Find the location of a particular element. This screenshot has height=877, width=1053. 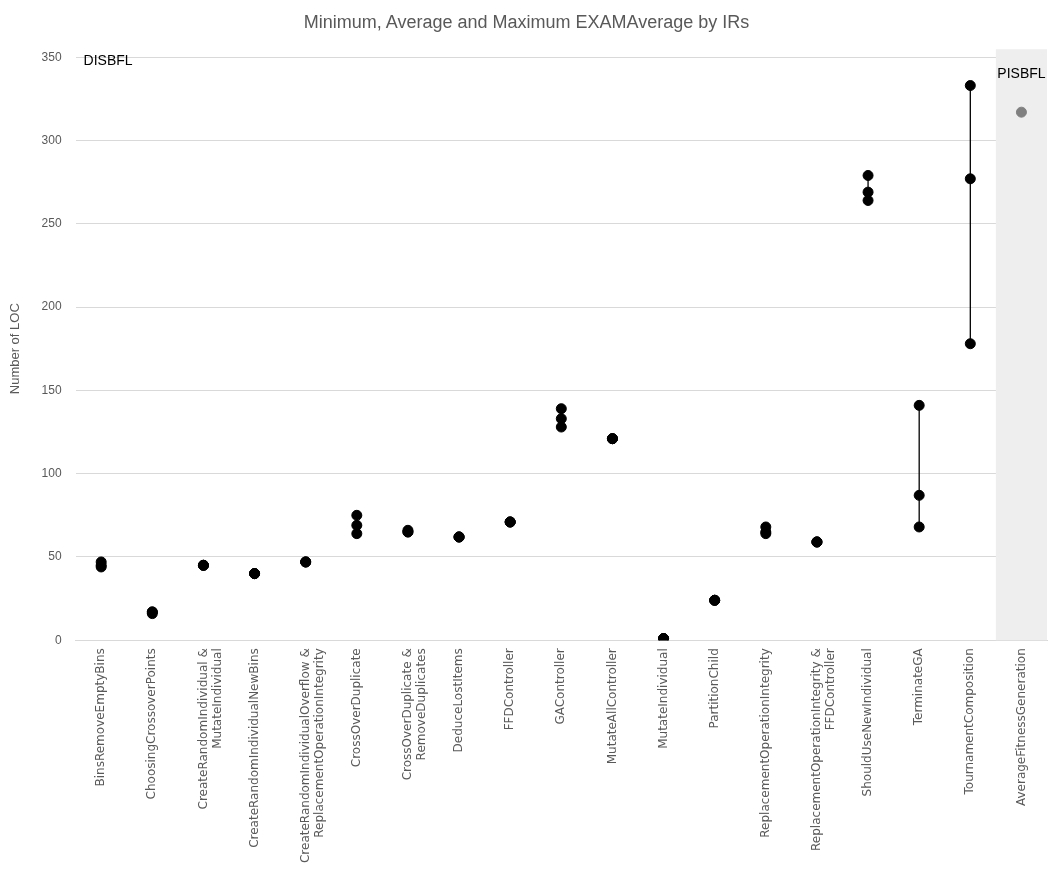

x-tick-label: FFDController is located at coordinates (509, 689).